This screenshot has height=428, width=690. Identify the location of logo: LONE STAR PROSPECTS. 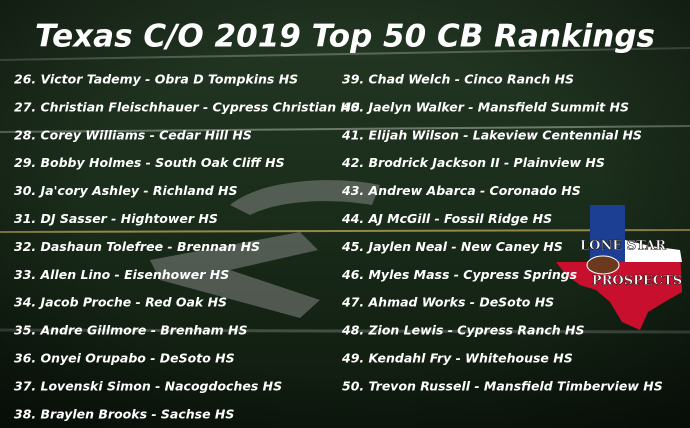
(619, 267).